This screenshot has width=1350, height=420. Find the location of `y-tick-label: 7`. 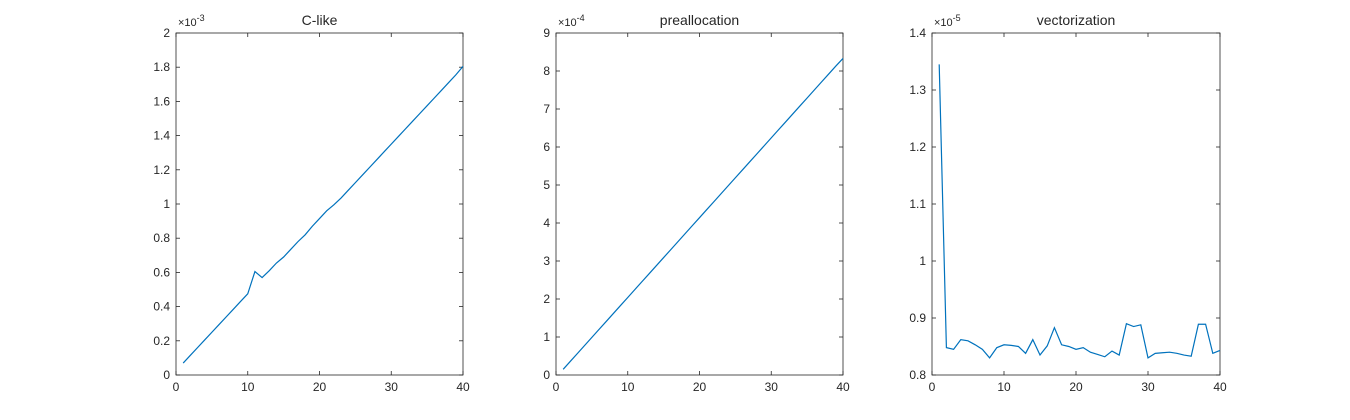

y-tick-label: 7 is located at coordinates (546, 109).